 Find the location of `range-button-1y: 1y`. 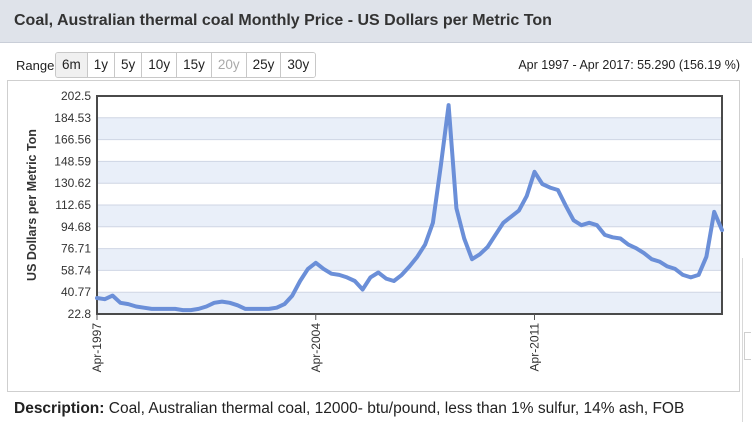

range-button-1y: 1y is located at coordinates (100, 65).